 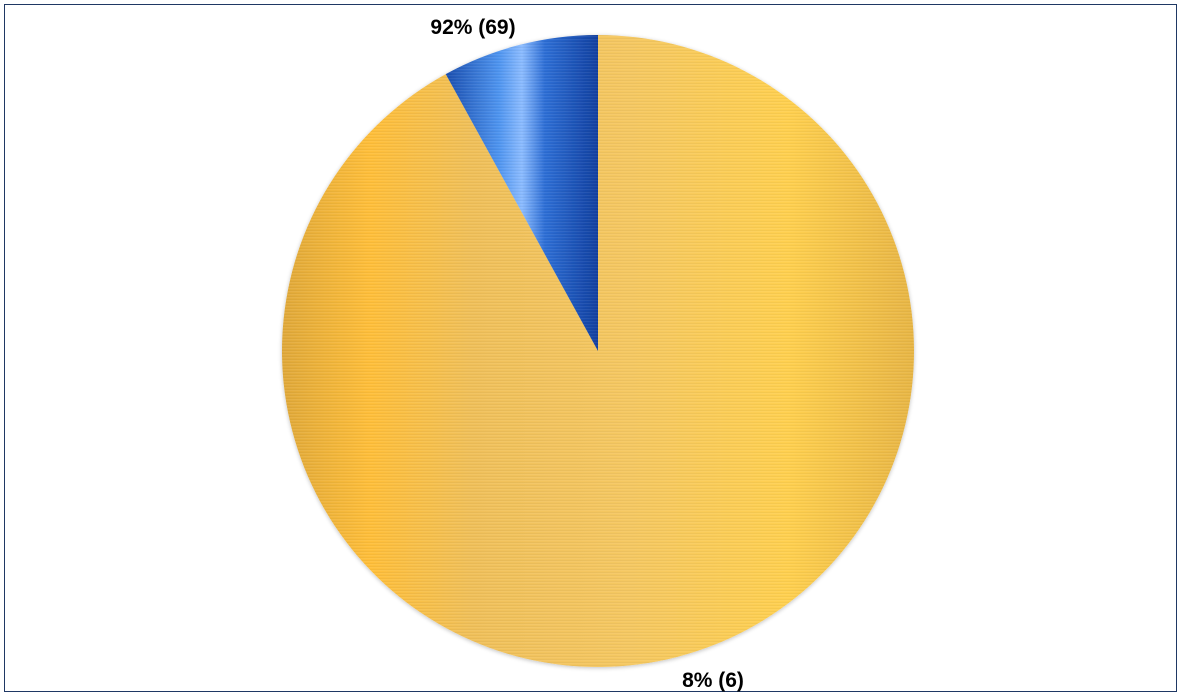 What do you see at coordinates (472, 27) in the screenshot?
I see `data-label-slice-1: 92% (69)` at bounding box center [472, 27].